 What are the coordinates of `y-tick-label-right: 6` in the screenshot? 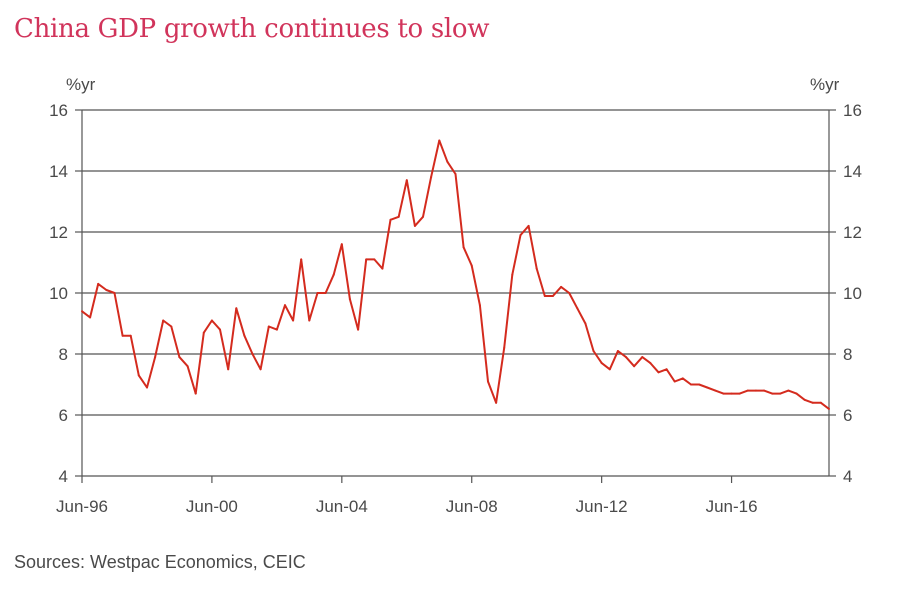 It's located at (847, 415).